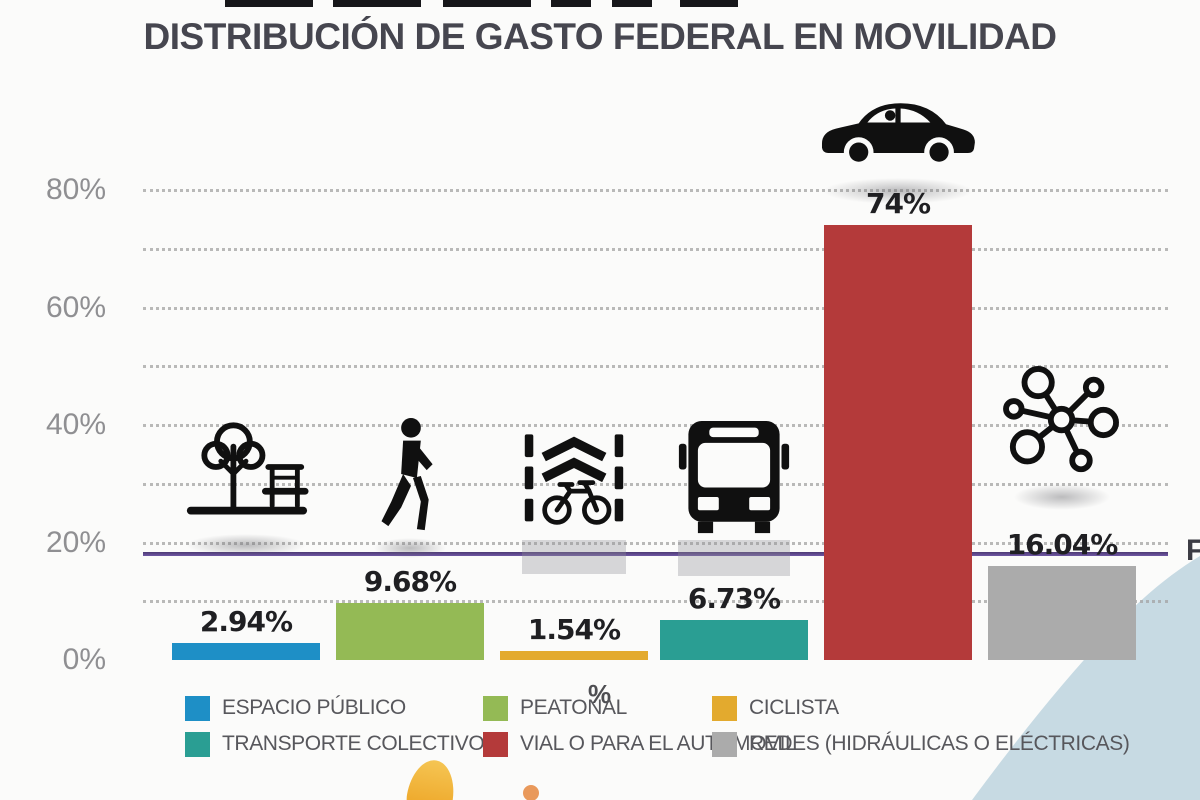 The width and height of the screenshot is (1200, 800). I want to click on legend-swatch-peatonal, so click(495, 708).